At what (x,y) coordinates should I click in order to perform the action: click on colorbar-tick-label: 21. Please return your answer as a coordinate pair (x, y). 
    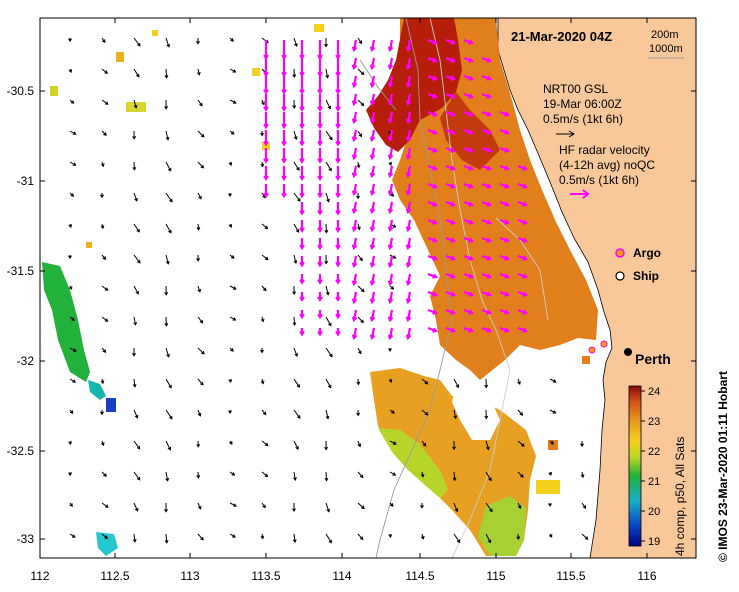
    Looking at the image, I should click on (654, 482).